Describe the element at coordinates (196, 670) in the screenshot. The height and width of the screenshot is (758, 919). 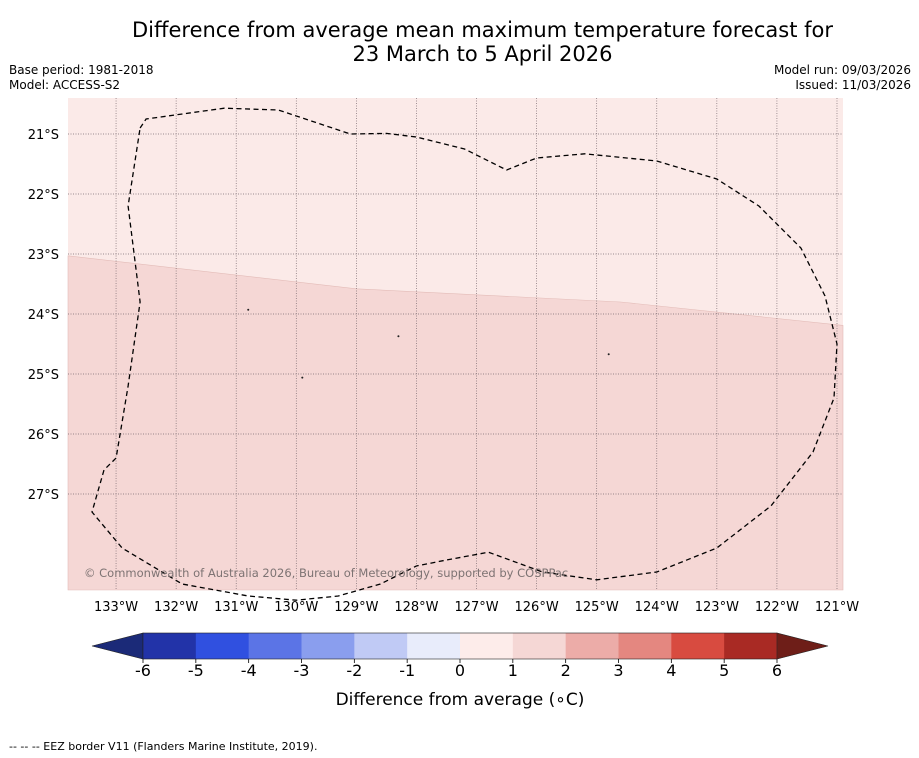
I see `colorbar-tick-label: -5` at that location.